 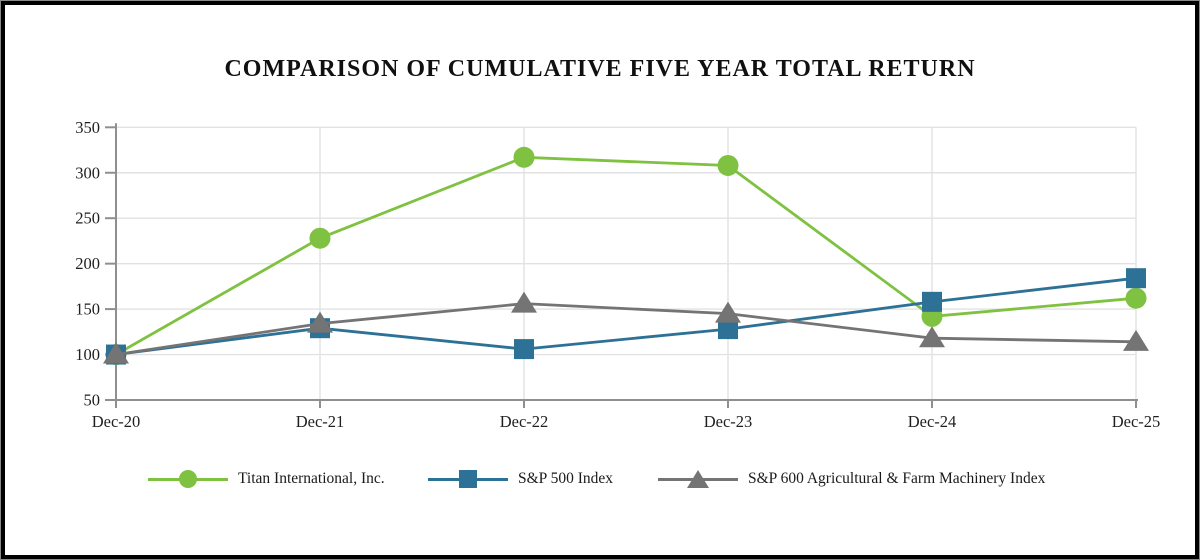 What do you see at coordinates (87, 172) in the screenshot?
I see `svg-text: 300` at bounding box center [87, 172].